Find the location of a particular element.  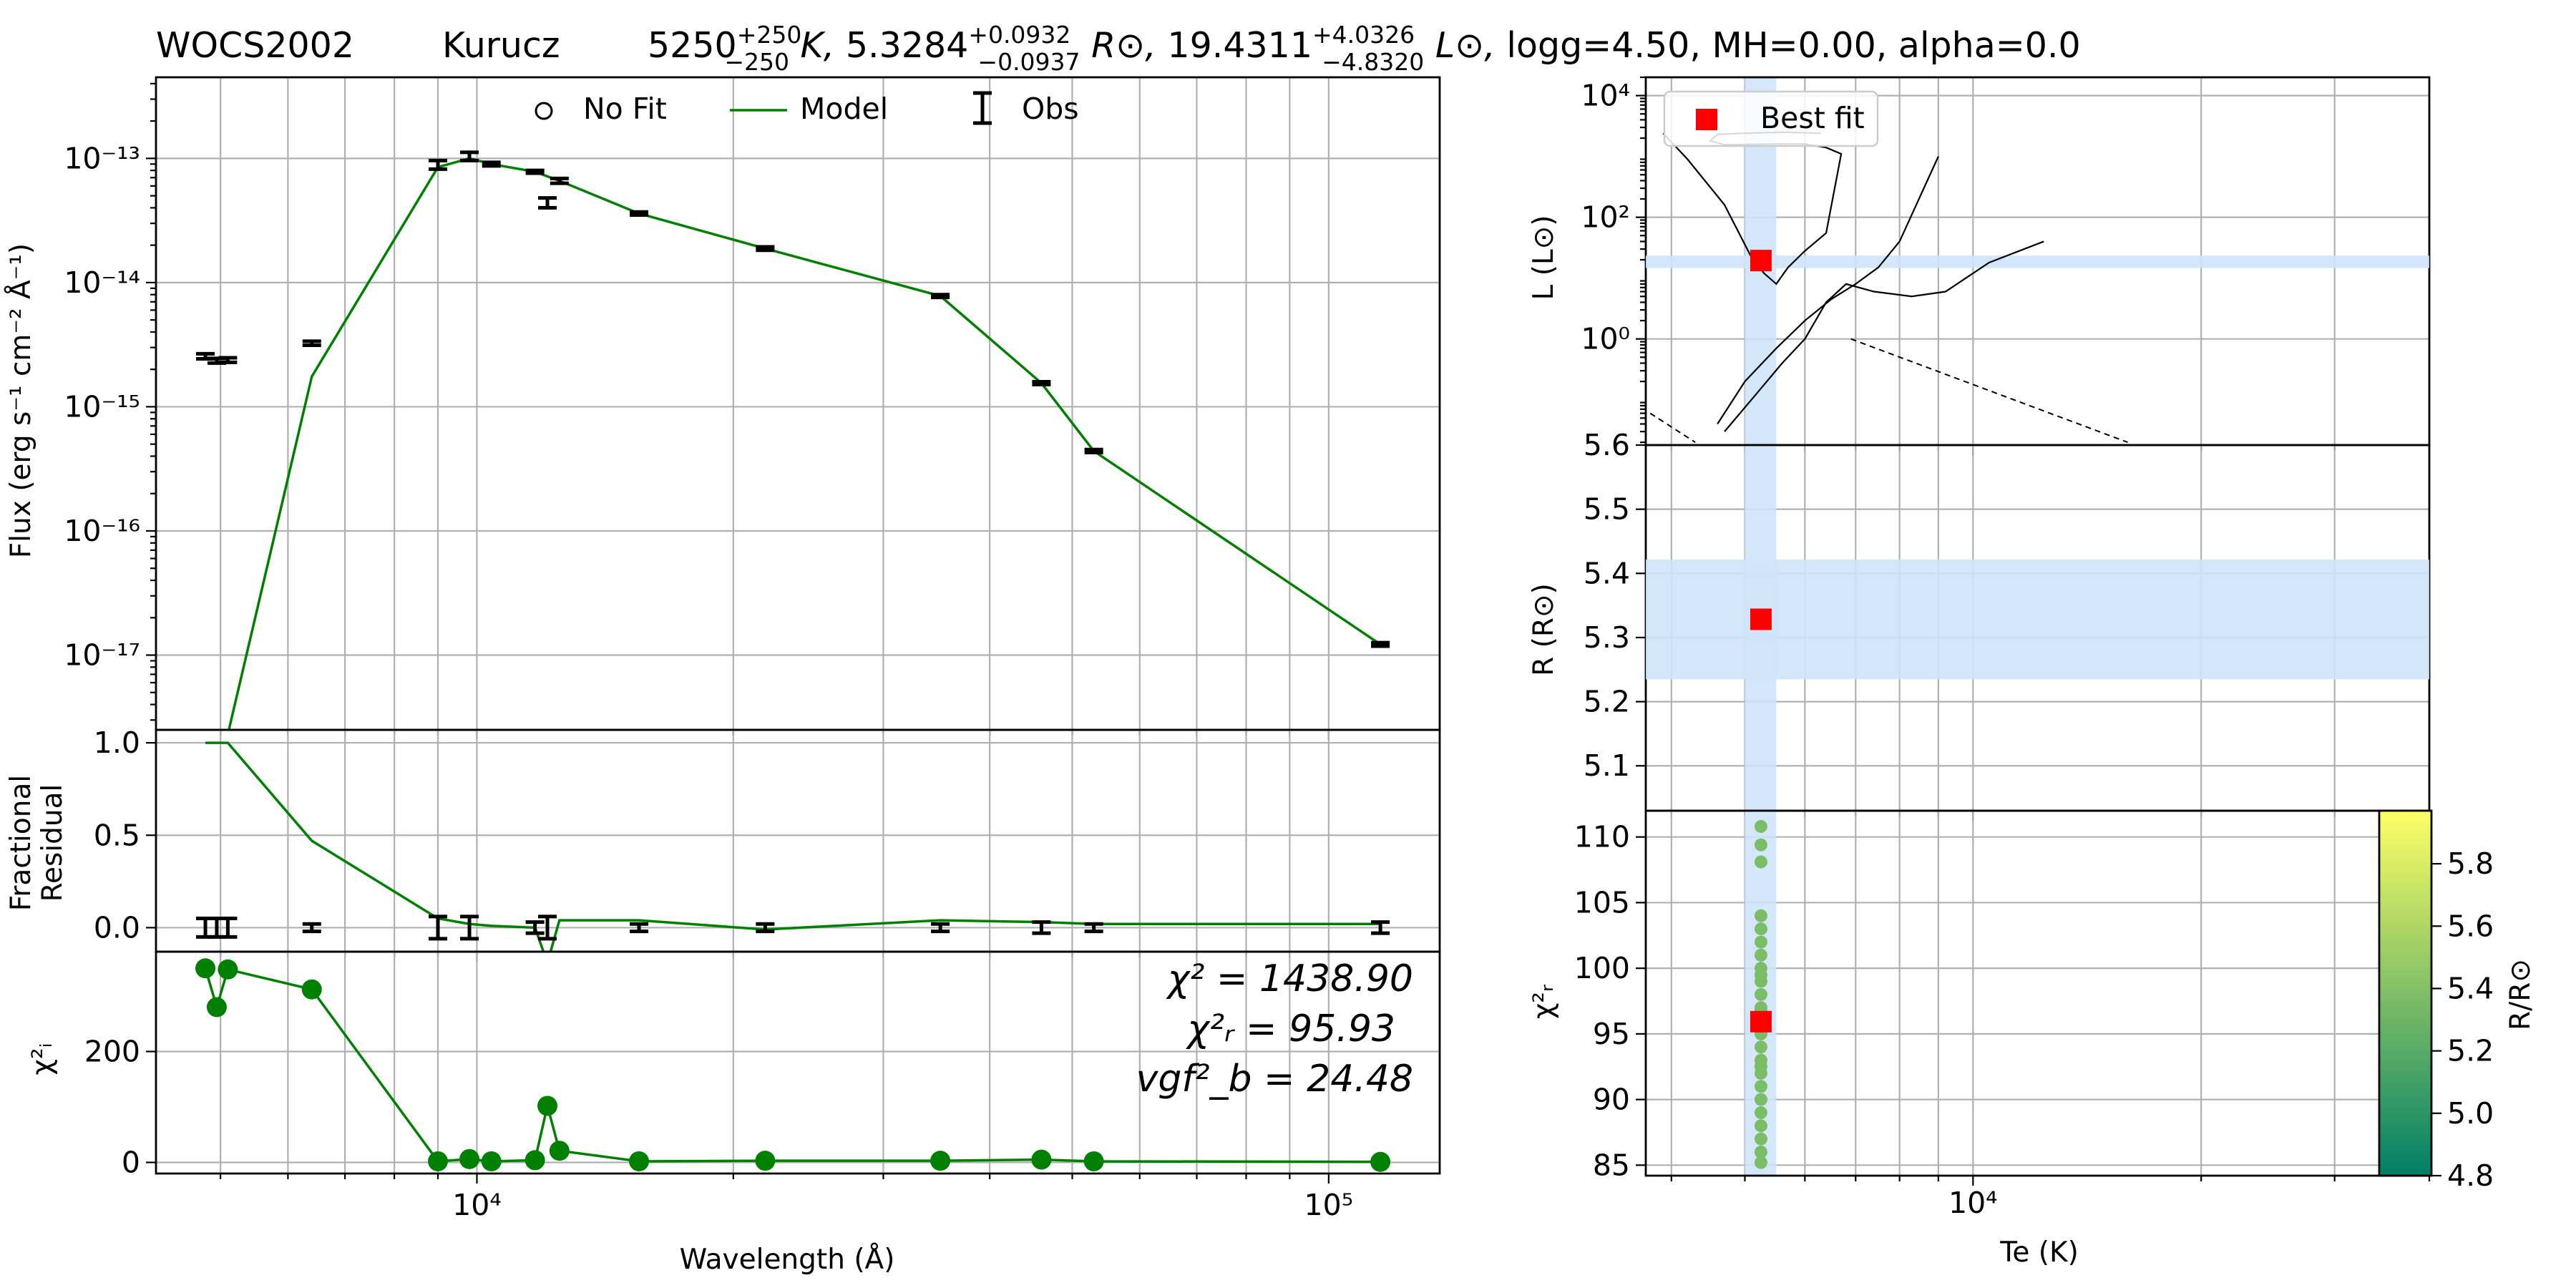

radius-panel: 5.1 5.2 5.3 5.4 5.5 5.6 is located at coordinates (2007, 624).